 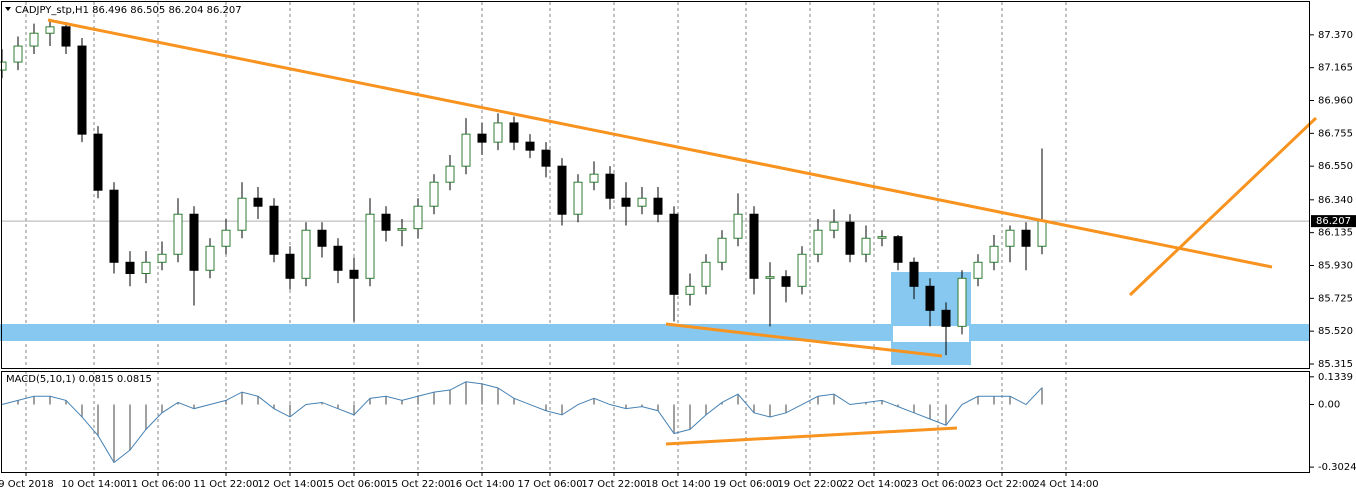 I want to click on x-tick-label: 23 Oct 22:00, so click(x=1001, y=484).